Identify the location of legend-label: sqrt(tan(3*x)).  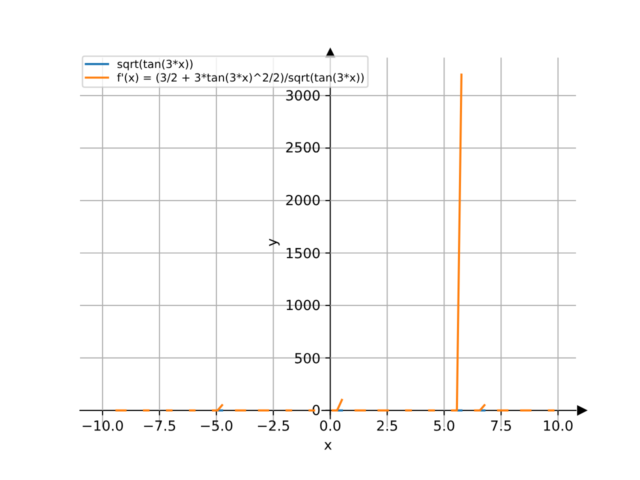
(155, 65).